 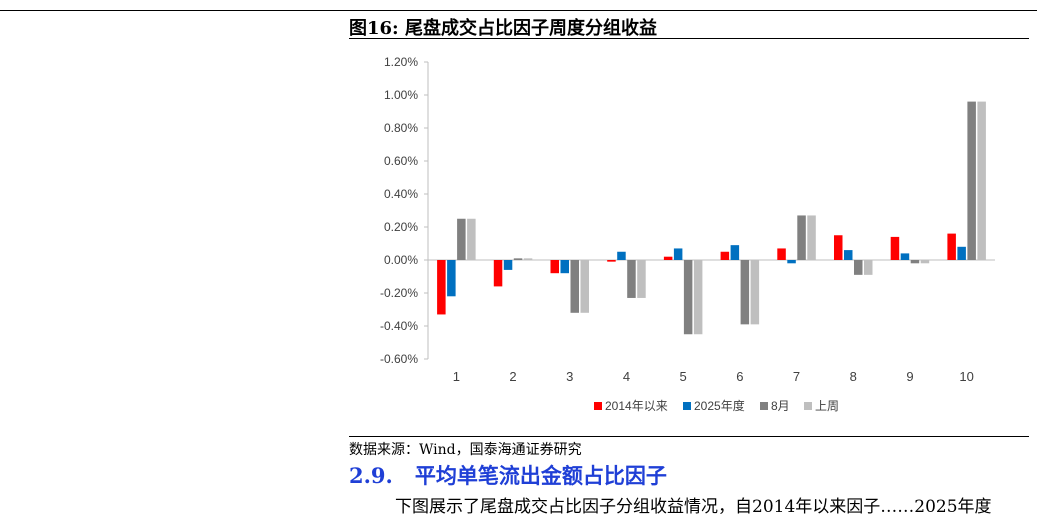 I want to click on figure-title-rule, so click(x=689, y=38).